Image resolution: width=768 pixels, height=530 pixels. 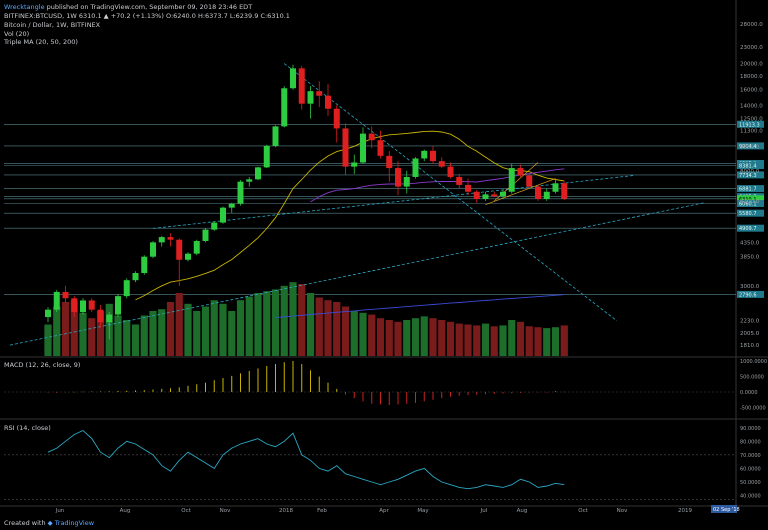 I want to click on price-tick: 3000.0, so click(x=750, y=287).